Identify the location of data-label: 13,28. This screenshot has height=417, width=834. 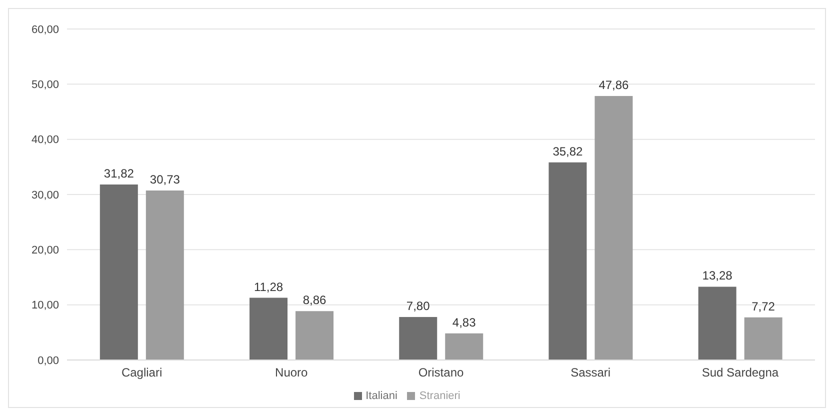
(717, 275).